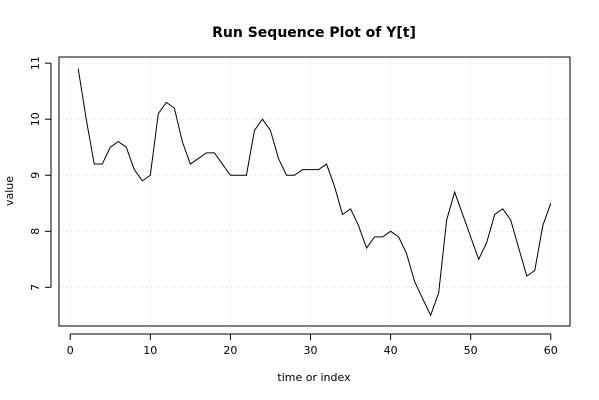 The height and width of the screenshot is (400, 599). I want to click on x-tick-label: 50, so click(471, 350).